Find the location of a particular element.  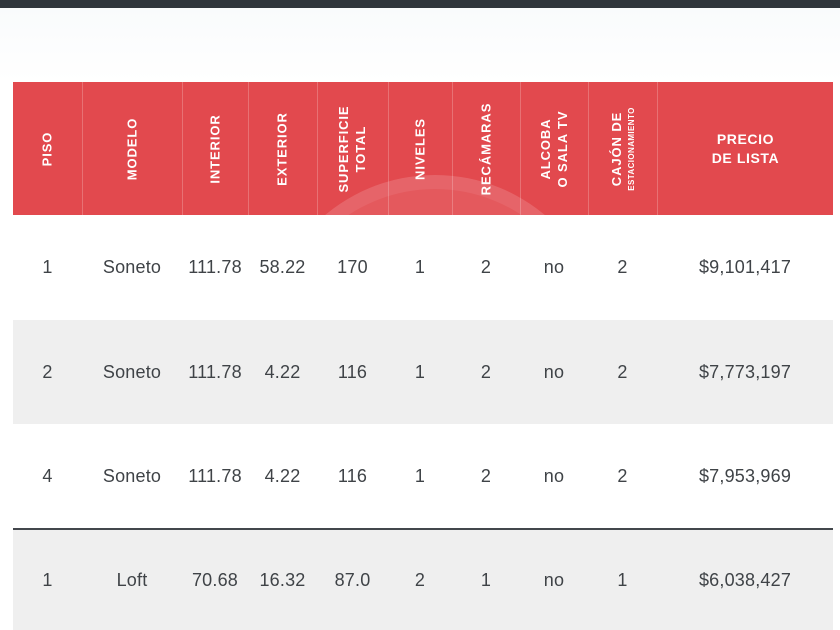

column-header-label: RECÁMARAS is located at coordinates (486, 148).